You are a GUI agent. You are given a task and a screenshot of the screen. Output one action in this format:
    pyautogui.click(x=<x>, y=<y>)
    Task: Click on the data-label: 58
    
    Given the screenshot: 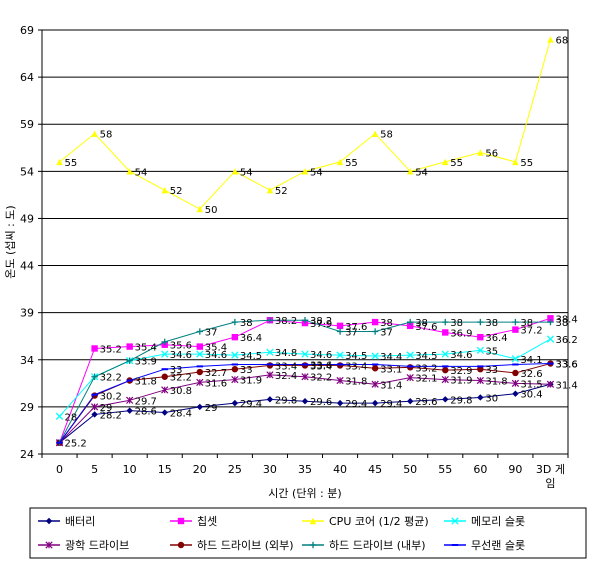 What is the action you would take?
    pyautogui.click(x=386, y=135)
    